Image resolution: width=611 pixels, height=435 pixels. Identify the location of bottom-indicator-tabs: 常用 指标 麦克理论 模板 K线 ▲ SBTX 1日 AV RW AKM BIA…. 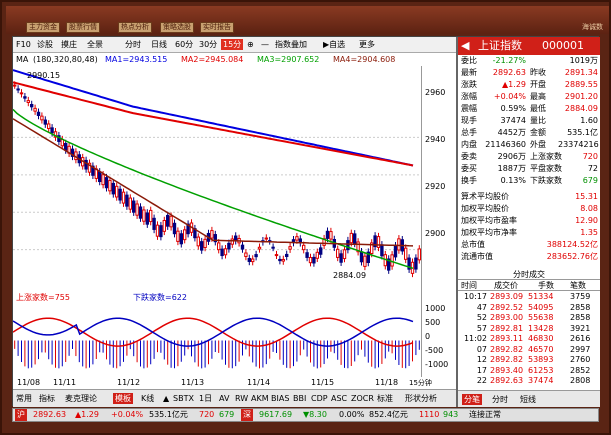
(234, 398).